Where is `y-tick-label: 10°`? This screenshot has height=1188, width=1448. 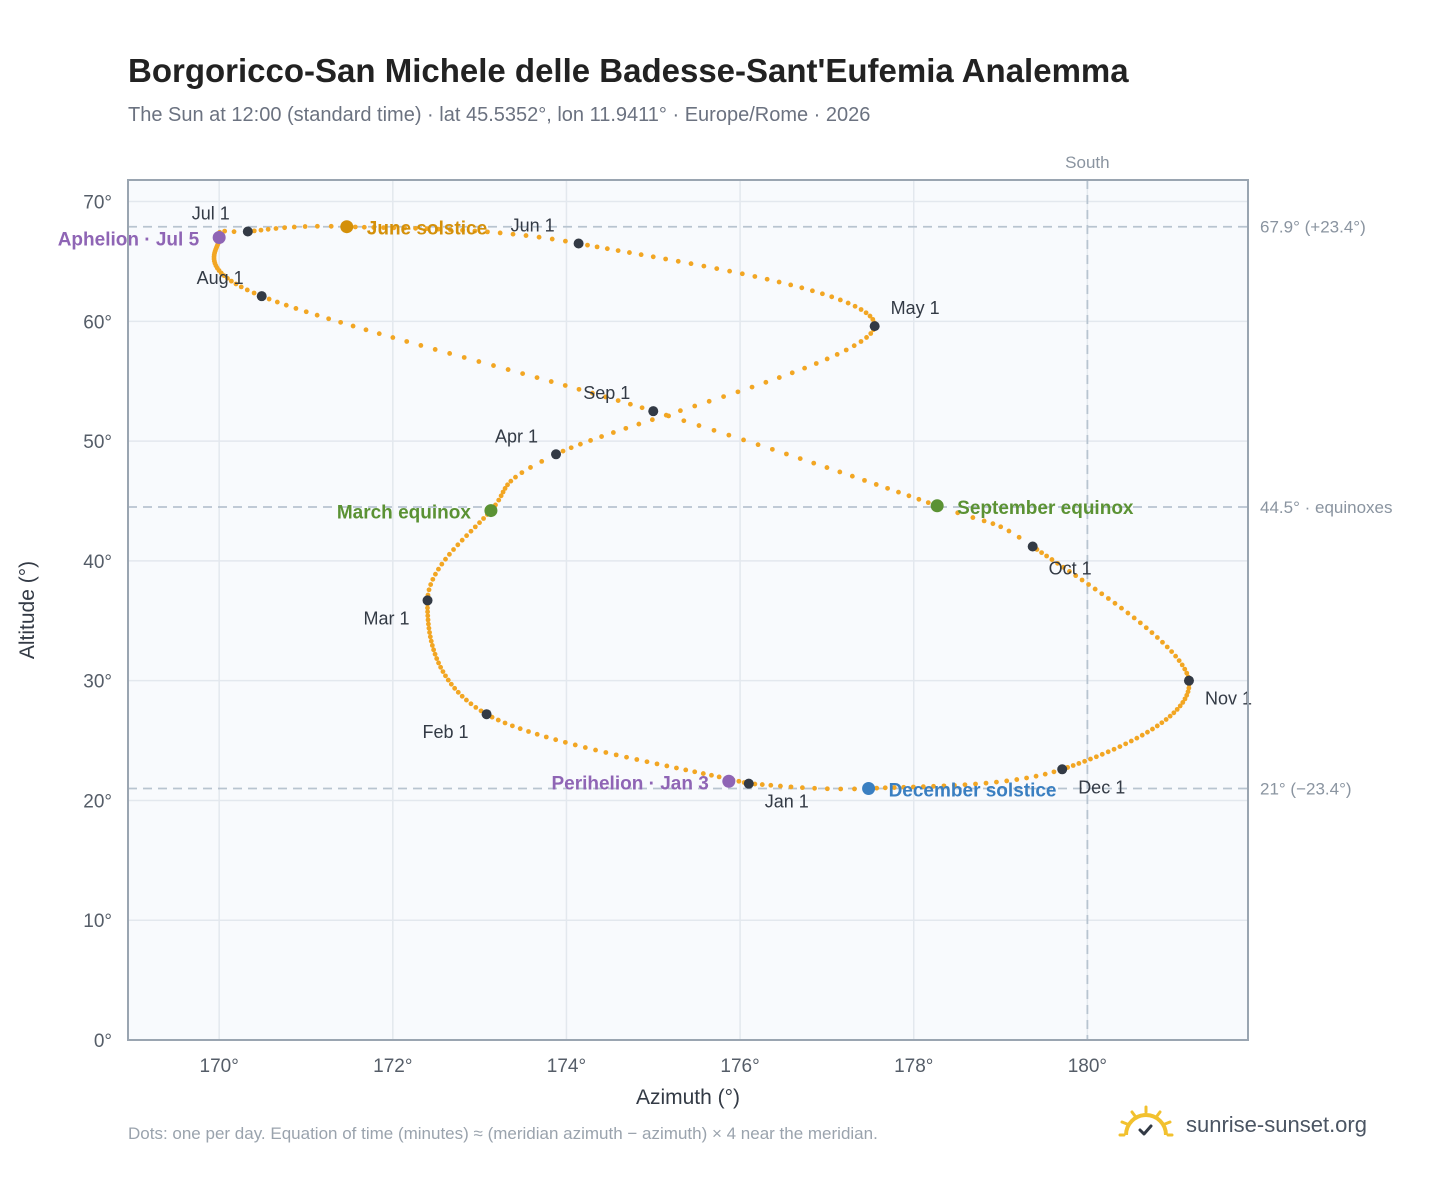
y-tick-label: 10° is located at coordinates (97, 921).